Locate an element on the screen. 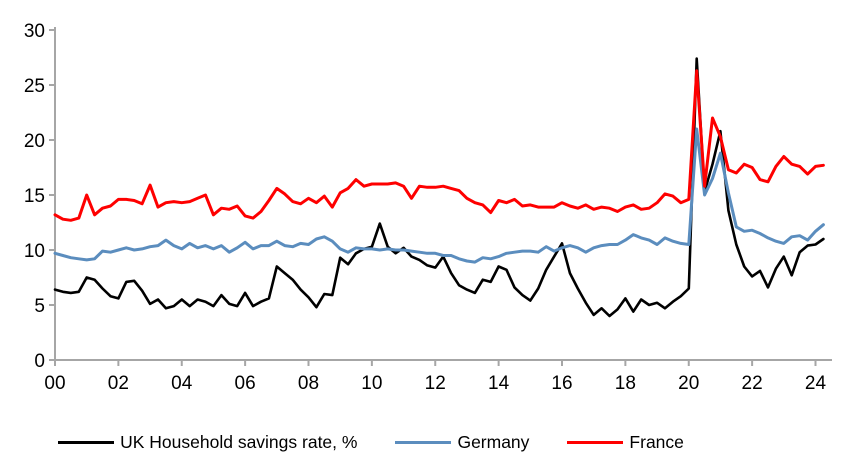 The height and width of the screenshot is (476, 852). legend-label: Germany is located at coordinates (493, 442).